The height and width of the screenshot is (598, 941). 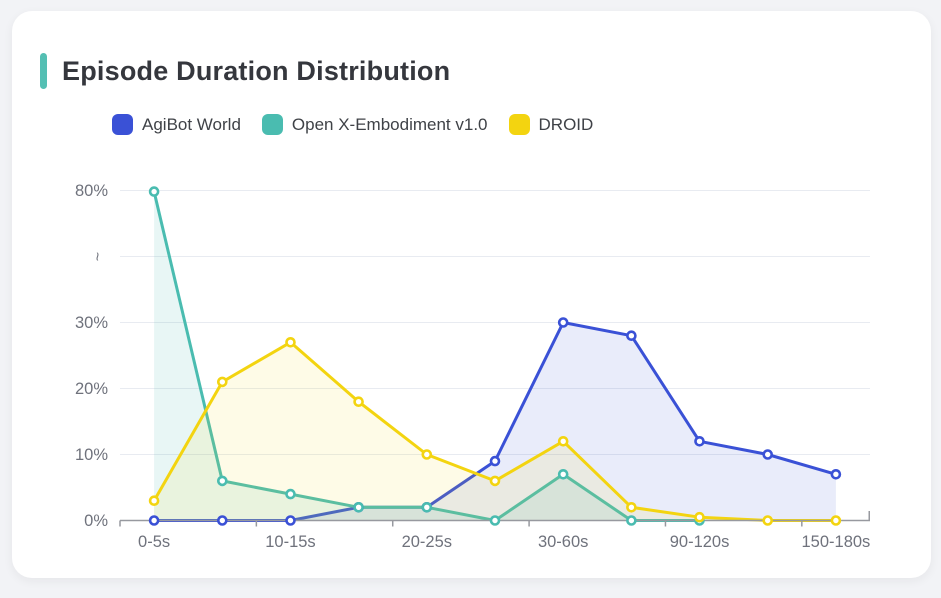 I want to click on legend-item-open-x-embodiment: Open X-Embodiment v1.0, so click(x=374, y=124).